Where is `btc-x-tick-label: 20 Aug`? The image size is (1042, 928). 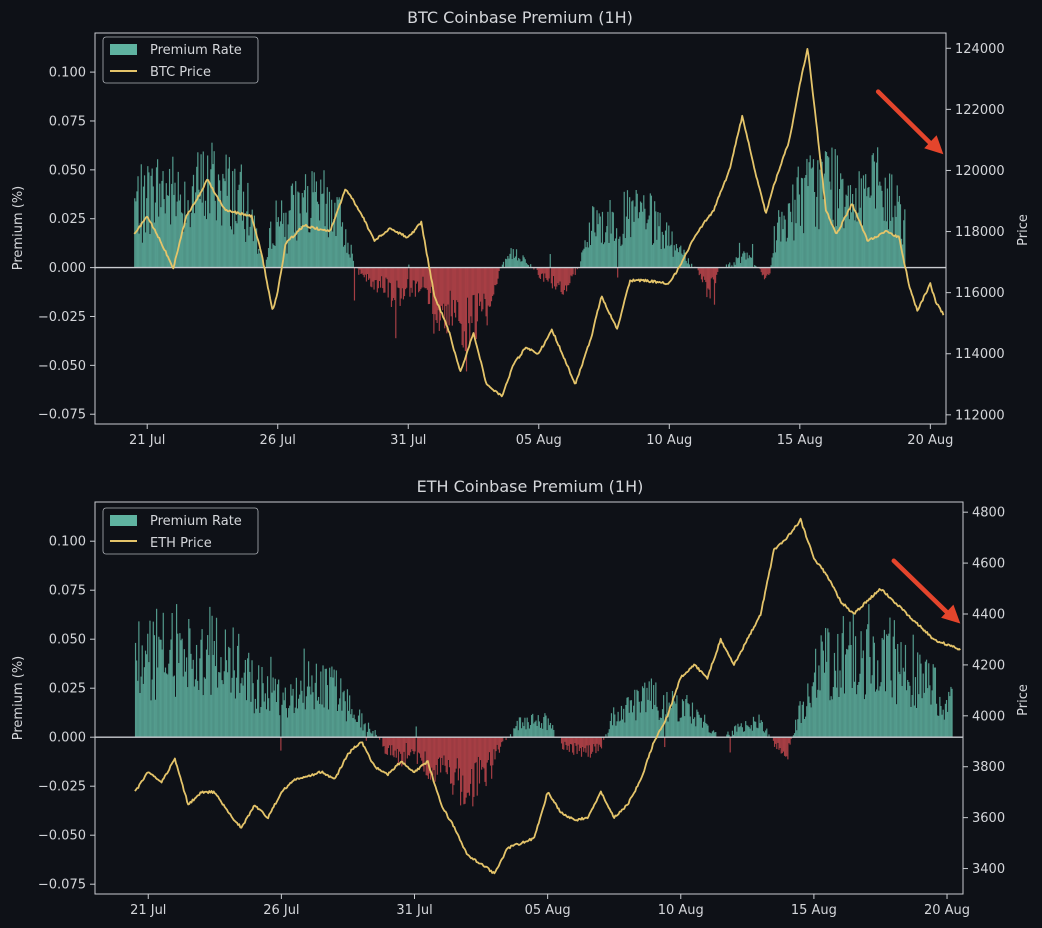 btc-x-tick-label: 20 Aug is located at coordinates (930, 440).